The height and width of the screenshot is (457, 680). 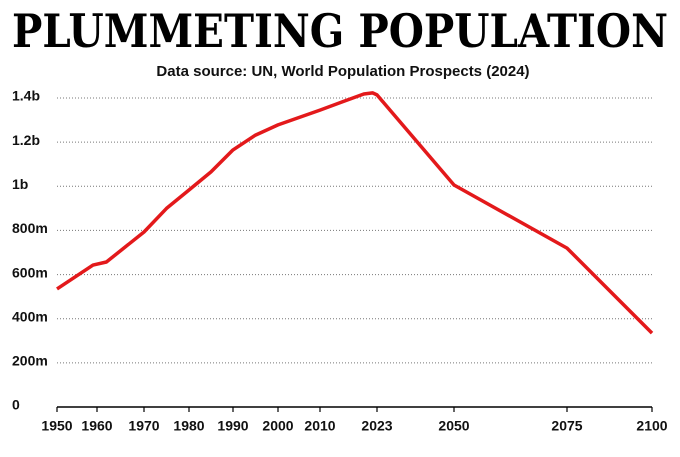 I want to click on chart-title: PLUMMETING POPULATION, so click(x=340, y=31).